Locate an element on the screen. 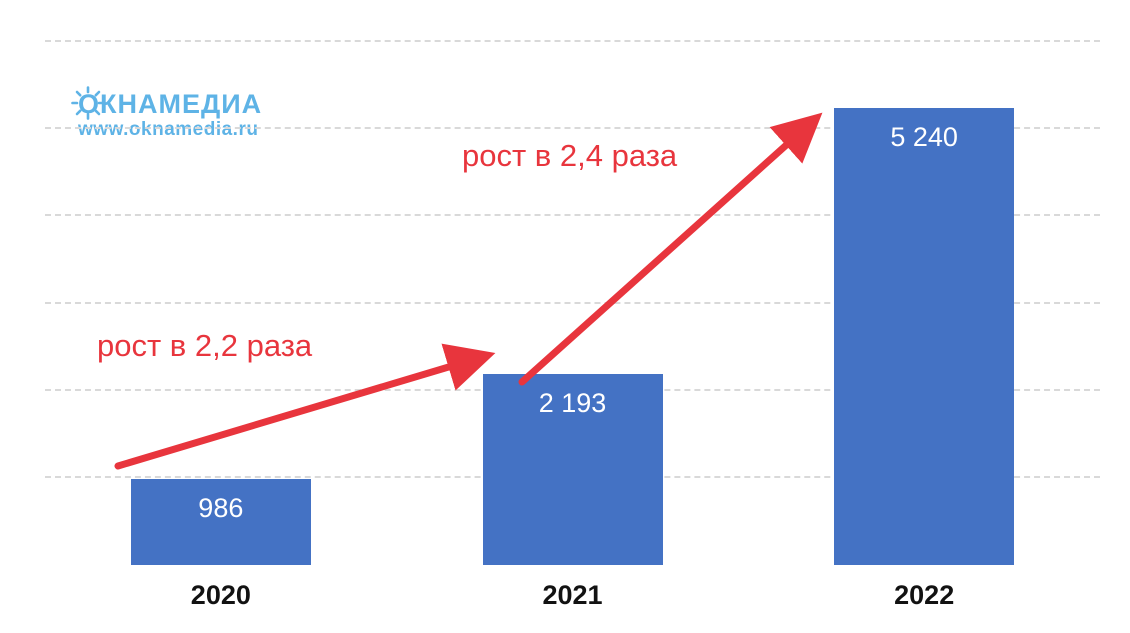 The image size is (1130, 633). logo-wordmark: ОКНАМЕДИА is located at coordinates (167, 103).